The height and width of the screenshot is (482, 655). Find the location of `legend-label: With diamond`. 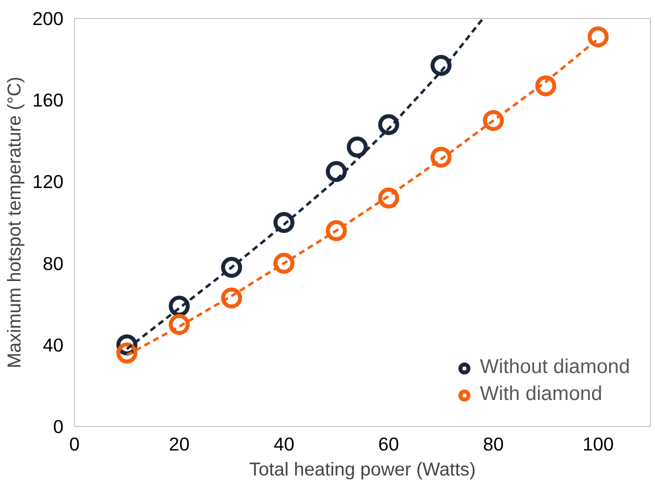

legend-label: With diamond is located at coordinates (541, 394).